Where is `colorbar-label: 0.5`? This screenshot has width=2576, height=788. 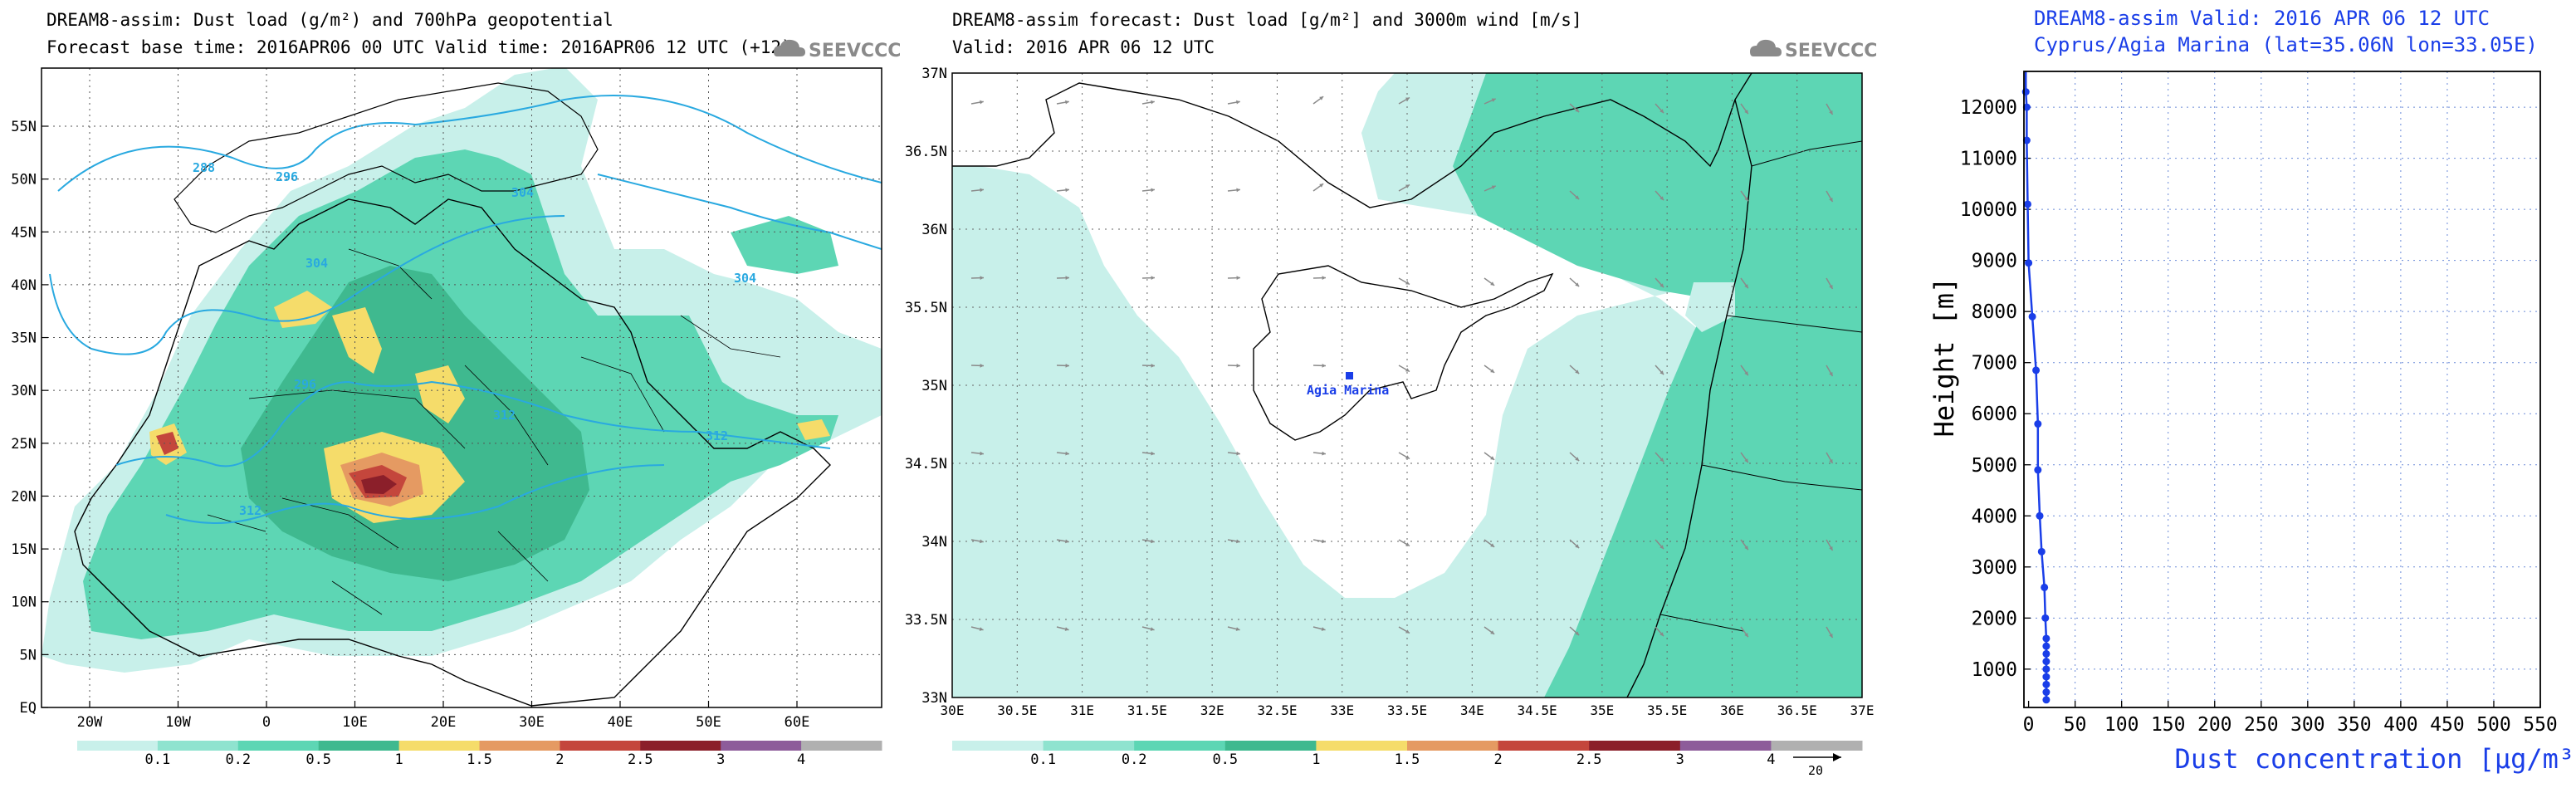 colorbar-label: 0.5 is located at coordinates (1225, 759).